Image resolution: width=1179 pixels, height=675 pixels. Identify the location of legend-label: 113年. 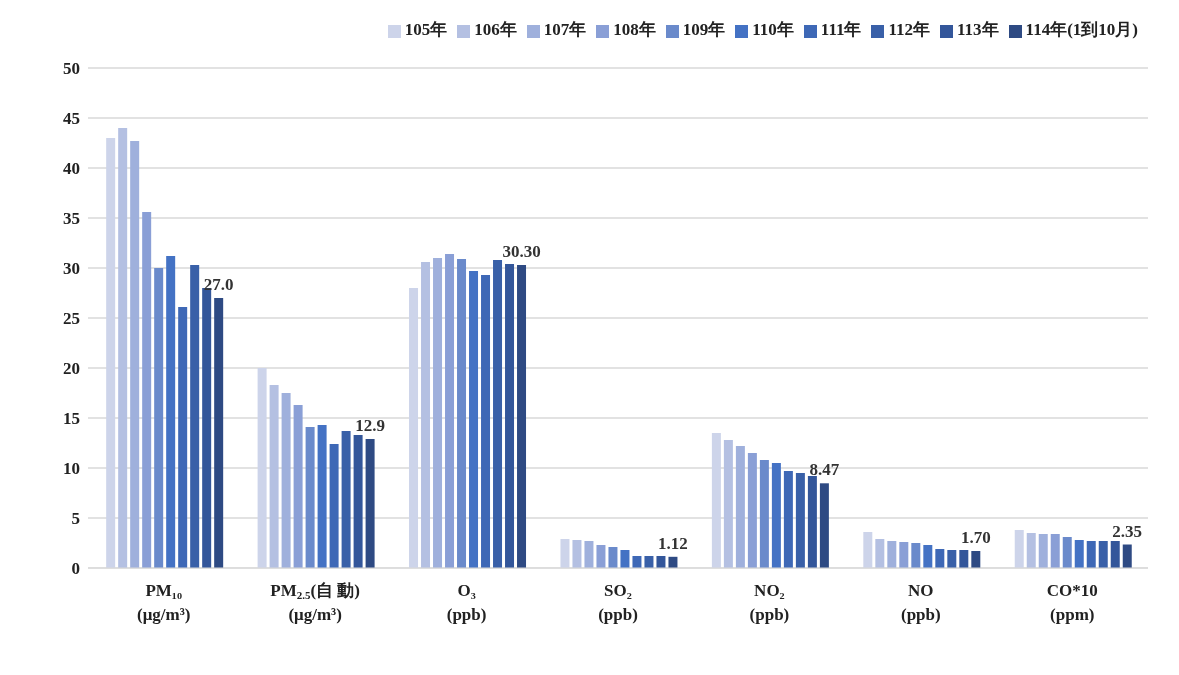
(978, 29).